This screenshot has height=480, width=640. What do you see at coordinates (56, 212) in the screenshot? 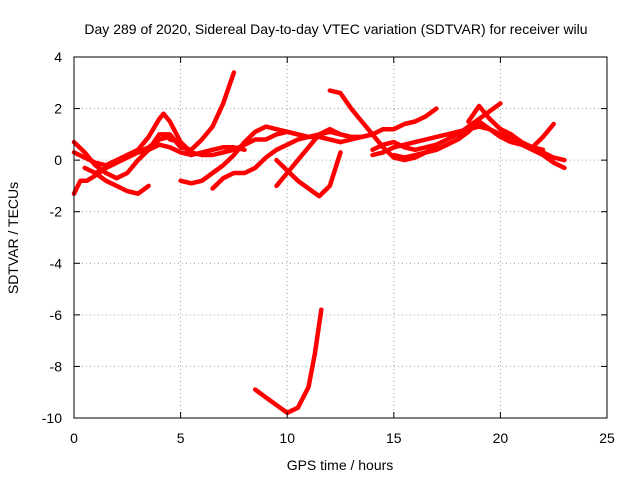
I see `y-tick-label: -2` at bounding box center [56, 212].